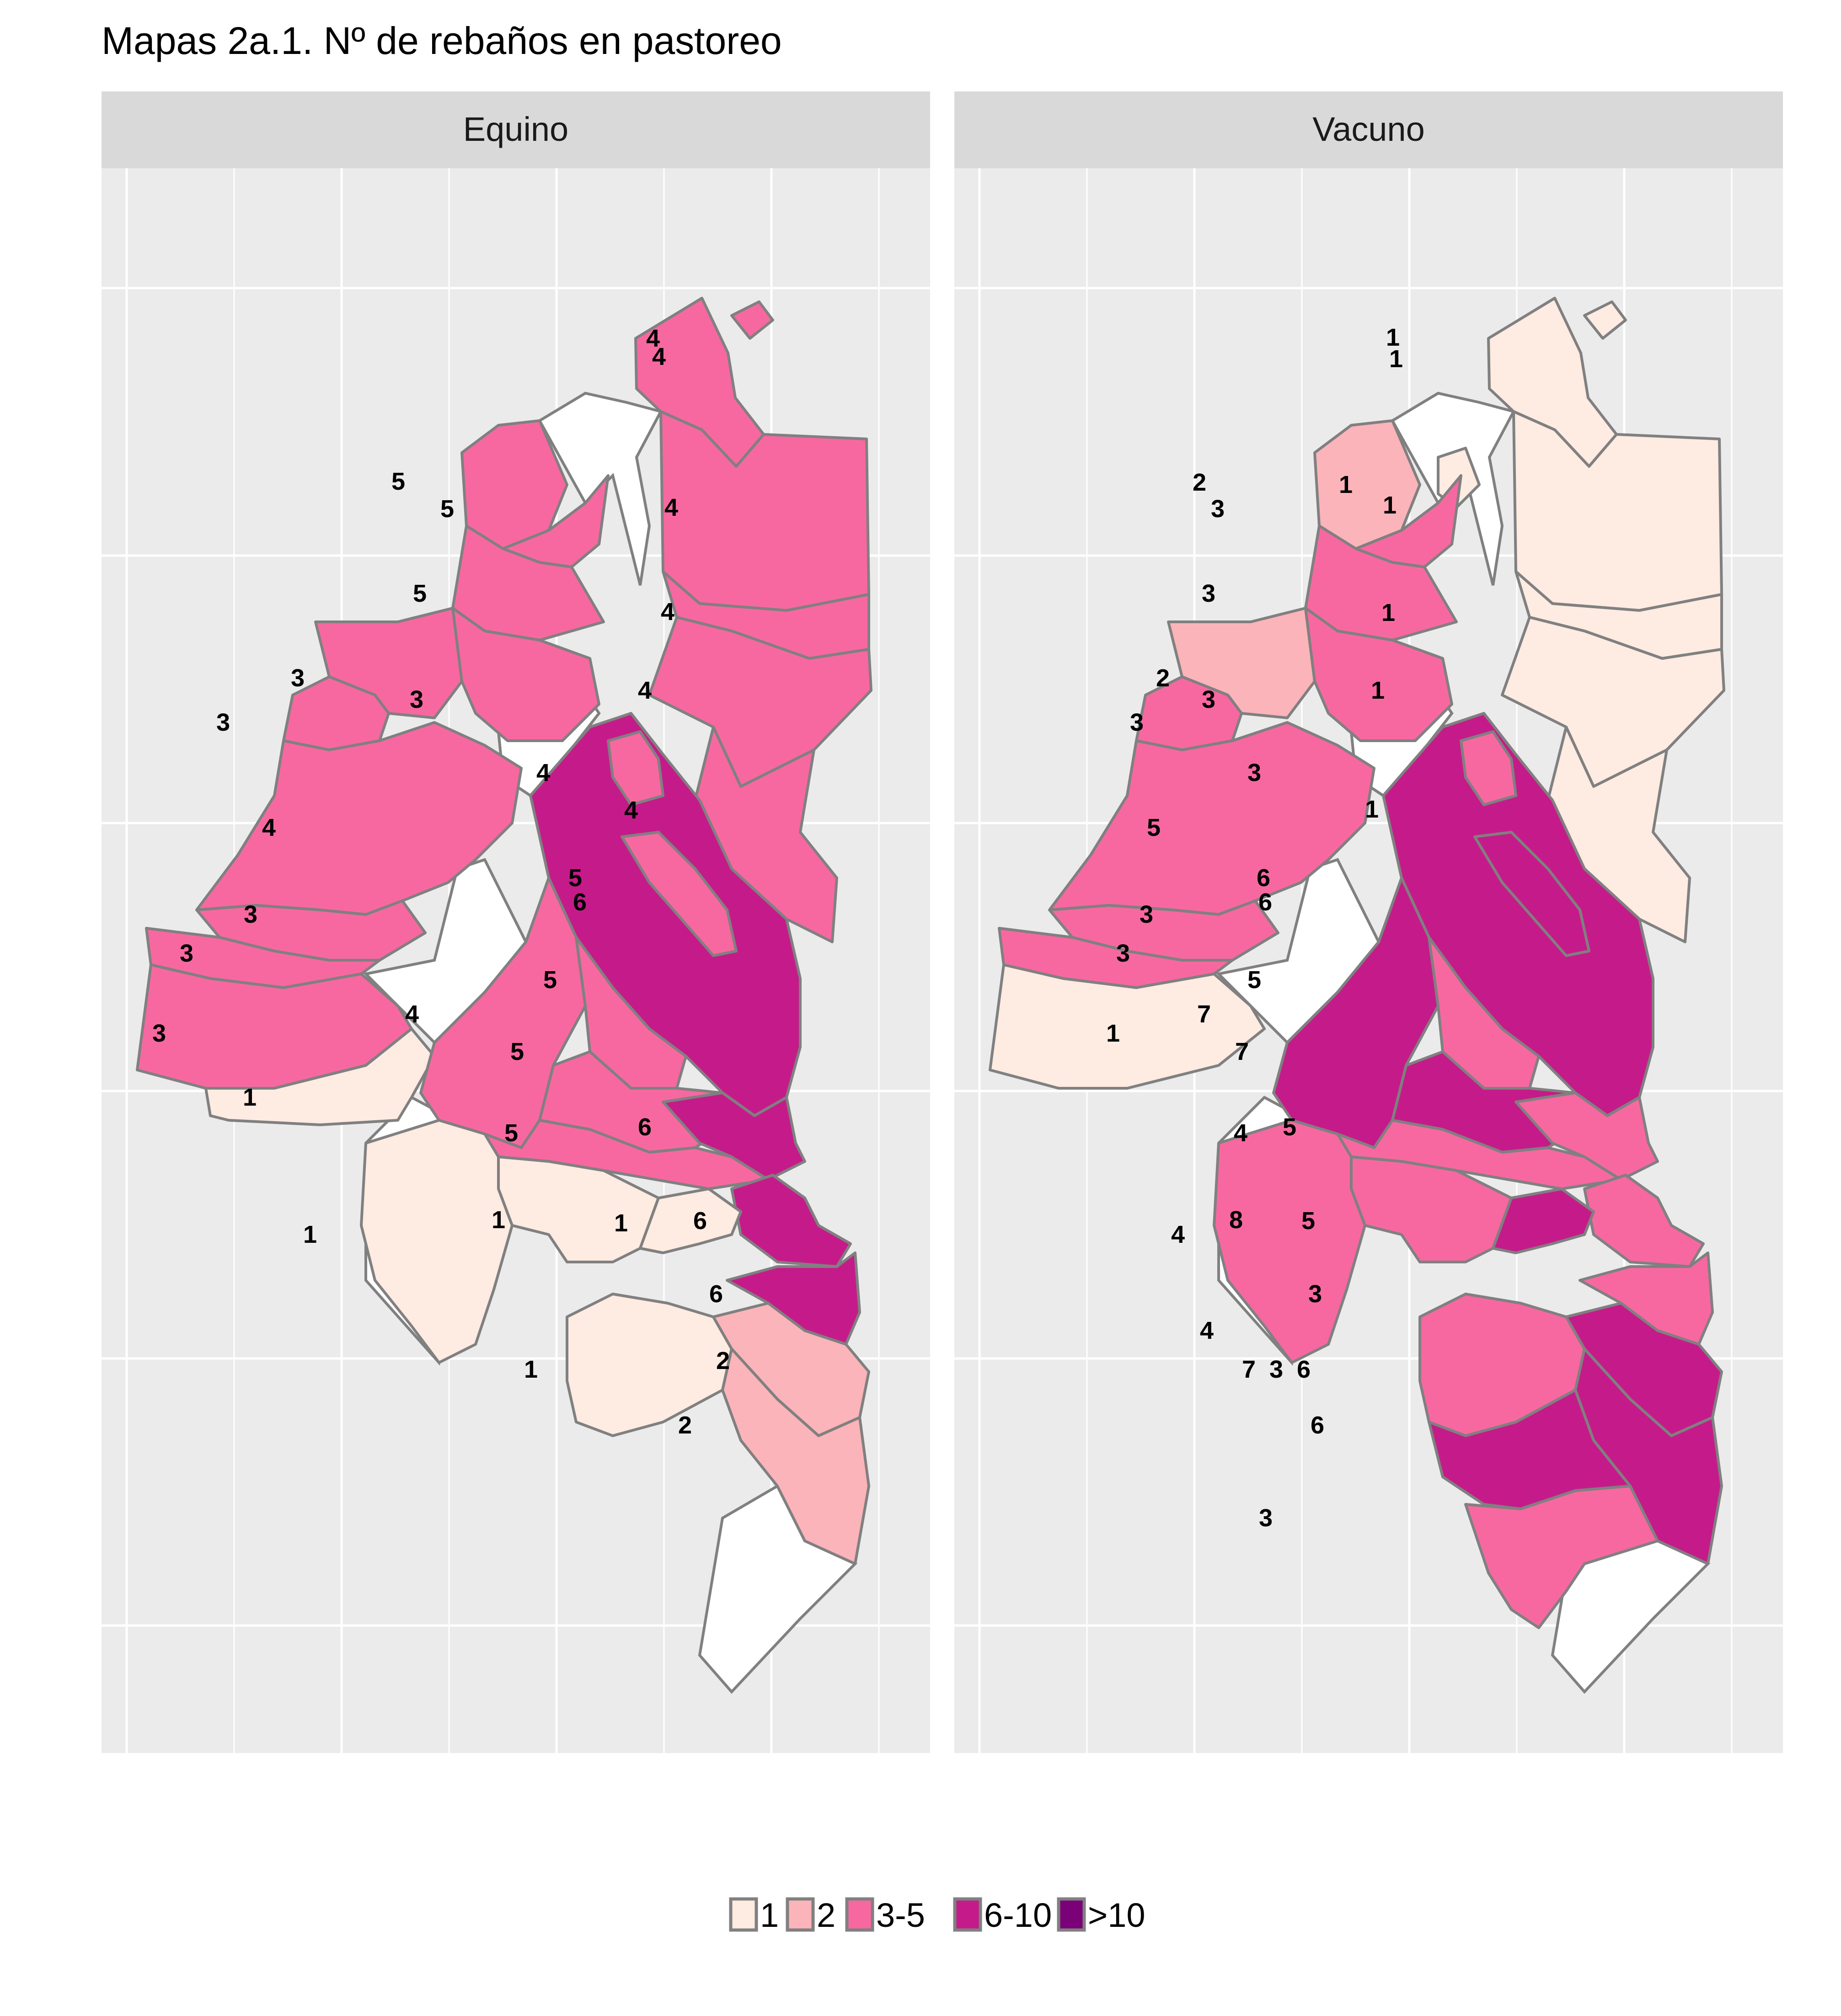  I want to click on panel-vacuno-strip, so click(1368, 129).